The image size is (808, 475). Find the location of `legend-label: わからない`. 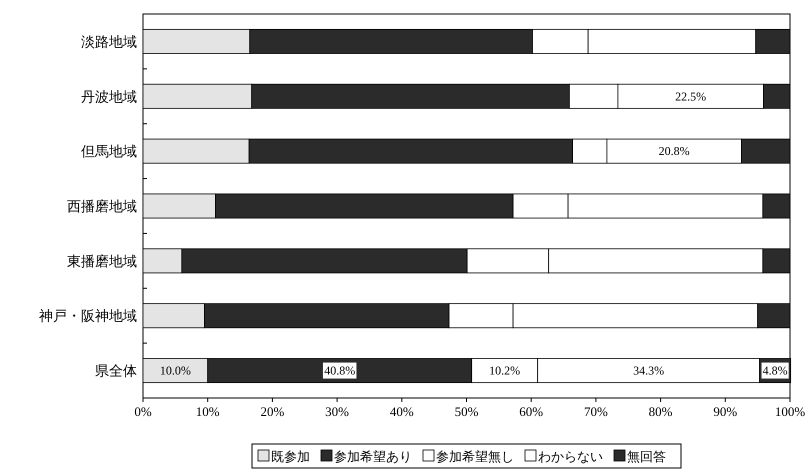

legend-label: わからない is located at coordinates (570, 456).